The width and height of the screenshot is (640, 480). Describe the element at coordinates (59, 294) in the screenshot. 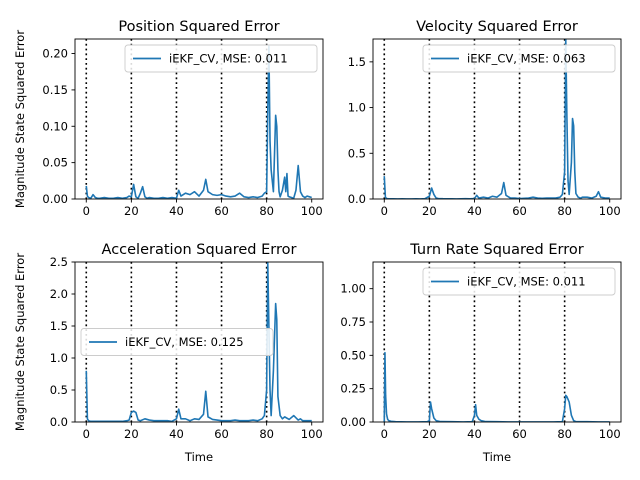

I see `y-tick-label: 2.0` at that location.